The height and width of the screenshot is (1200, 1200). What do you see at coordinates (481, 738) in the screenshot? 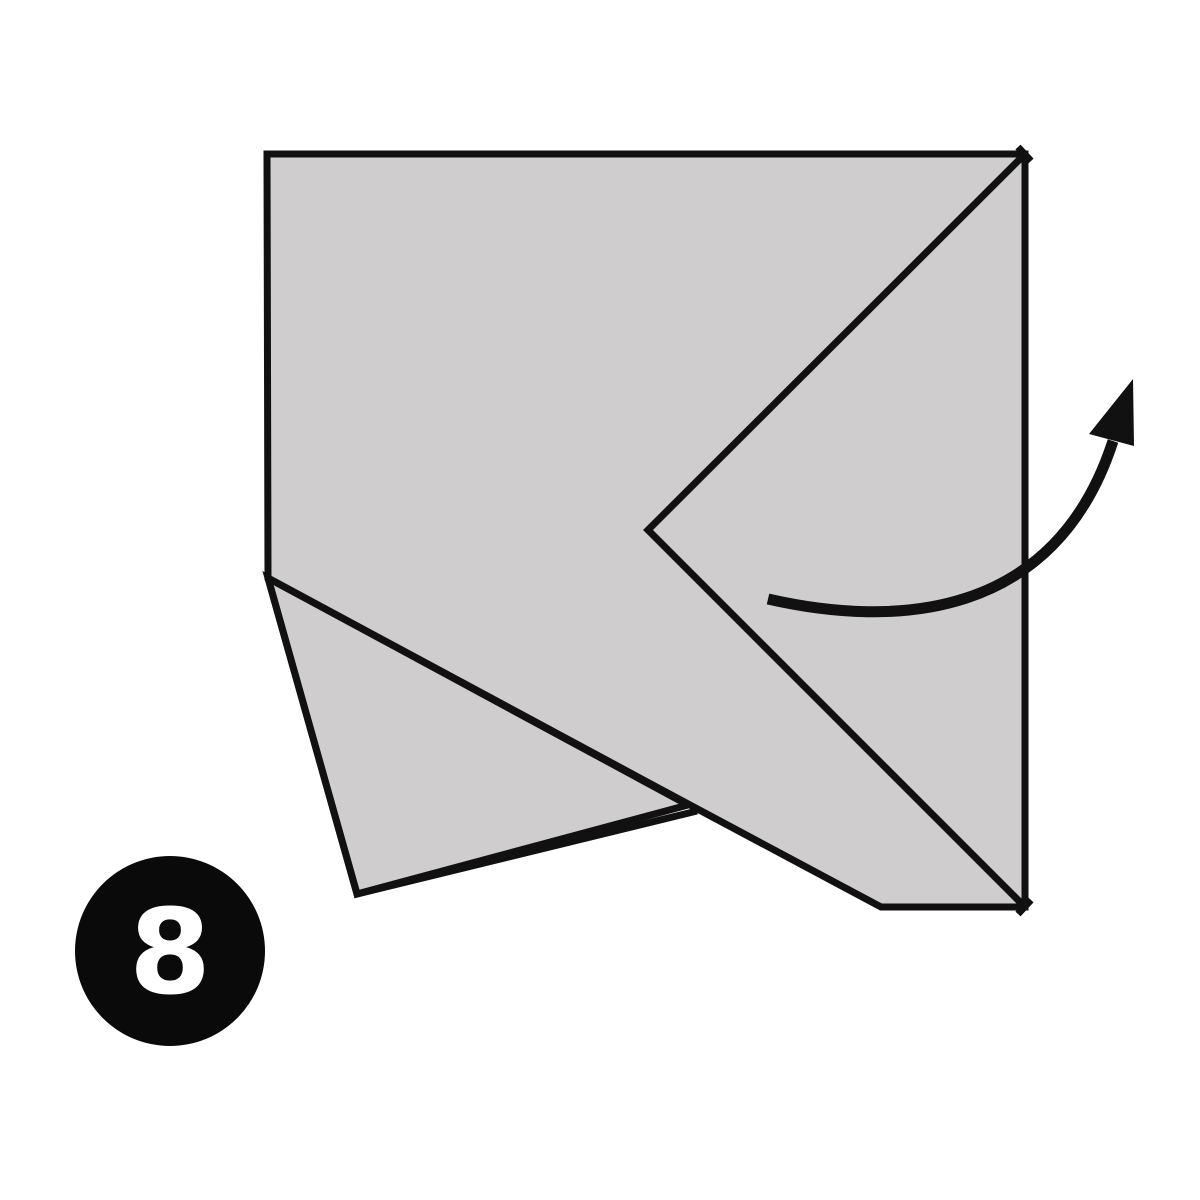
I see `flap-edge` at bounding box center [481, 738].